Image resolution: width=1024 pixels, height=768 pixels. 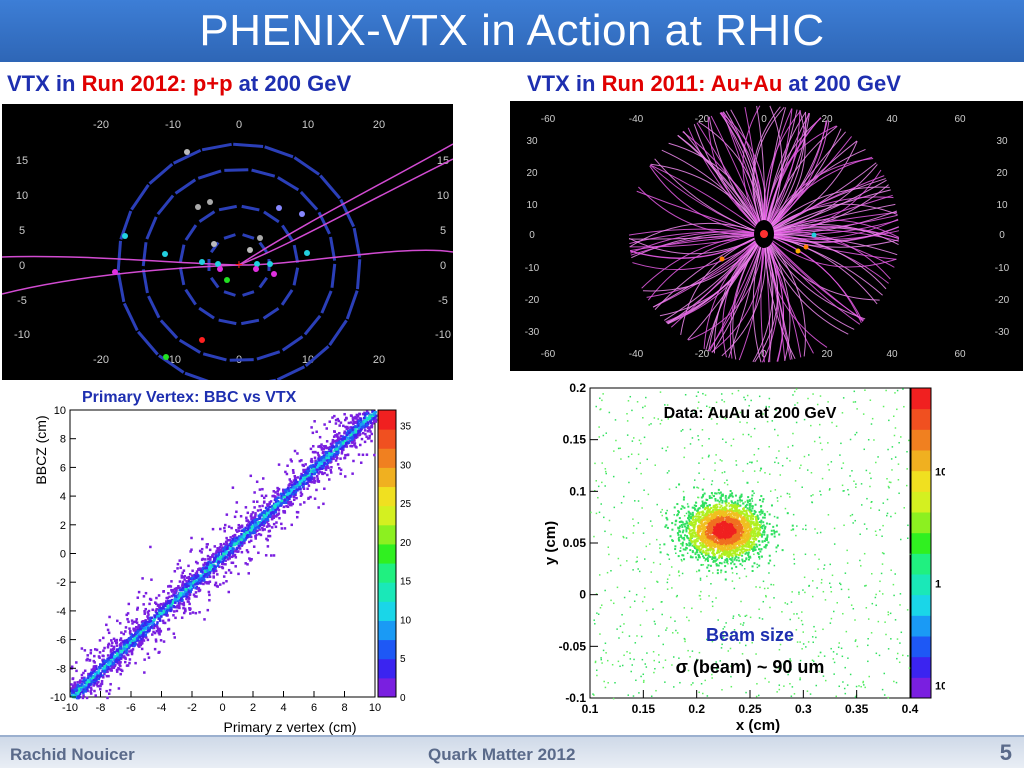 I want to click on left-header-run: Run 2012: p+p, so click(x=157, y=83).